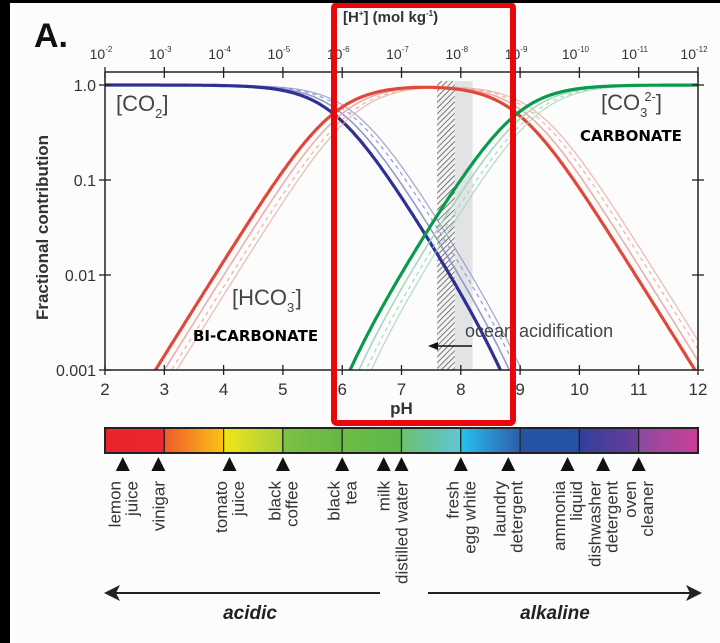 The image size is (720, 643). I want to click on alkaline-arrow-head, so click(694, 593).